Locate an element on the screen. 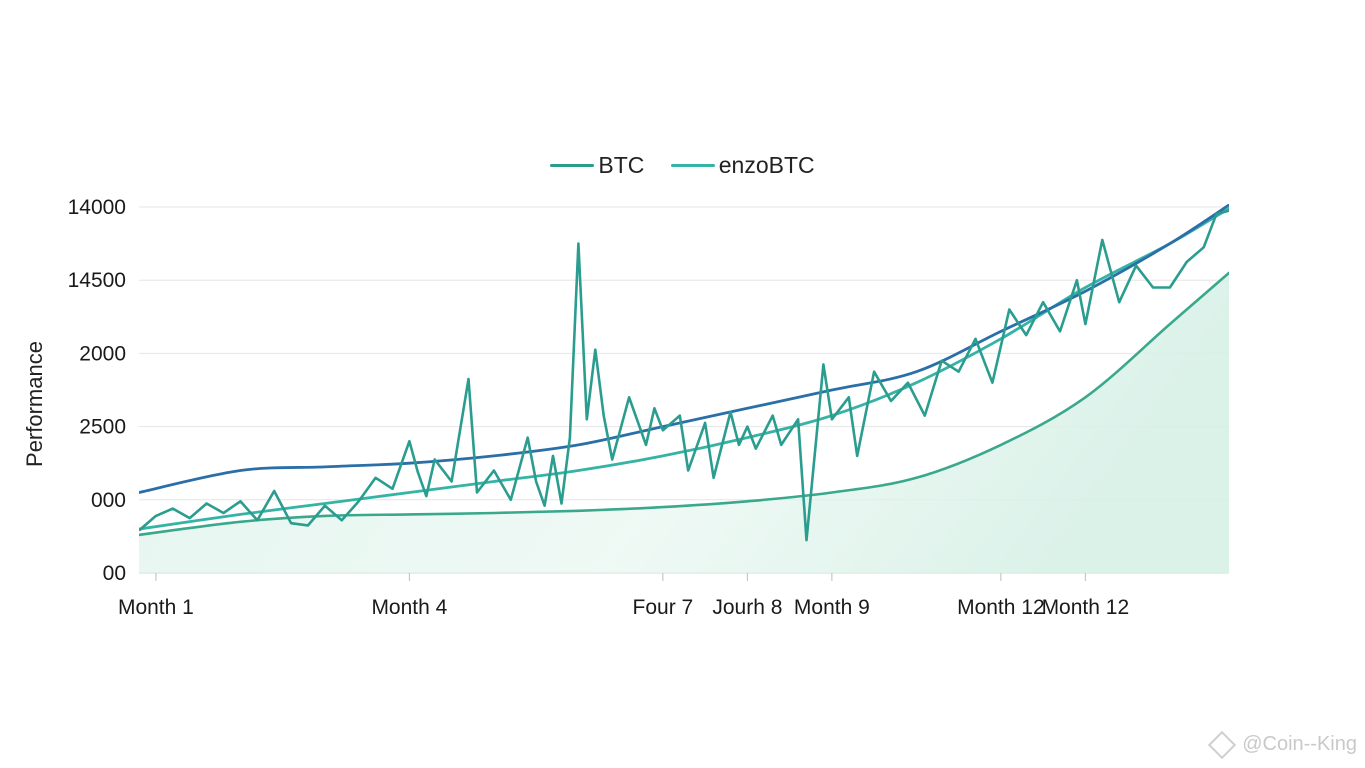 The image size is (1365, 768). y-tick-label-5: 14000 is located at coordinates (97, 207).